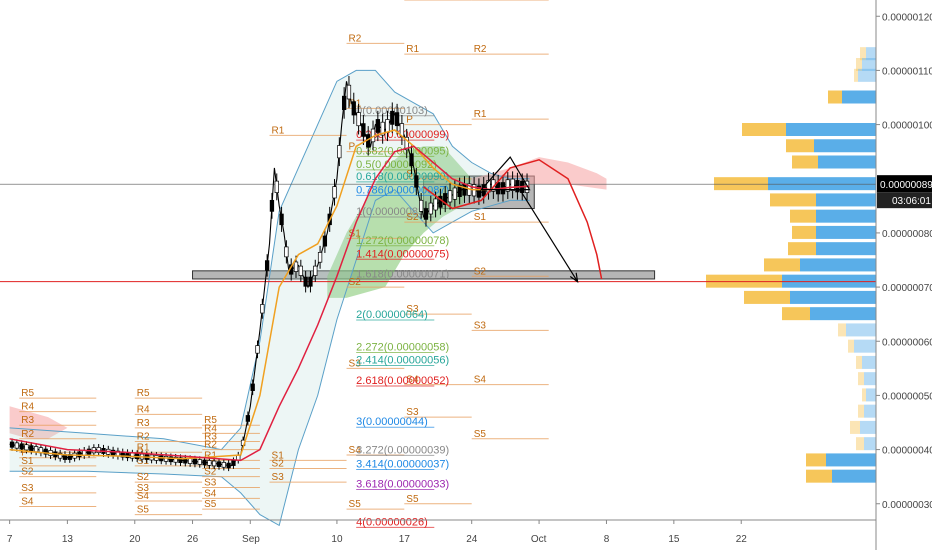 The image size is (932, 555). Describe the element at coordinates (402, 274) in the screenshot. I see `fib-label: 1.618(0.00000071)` at that location.